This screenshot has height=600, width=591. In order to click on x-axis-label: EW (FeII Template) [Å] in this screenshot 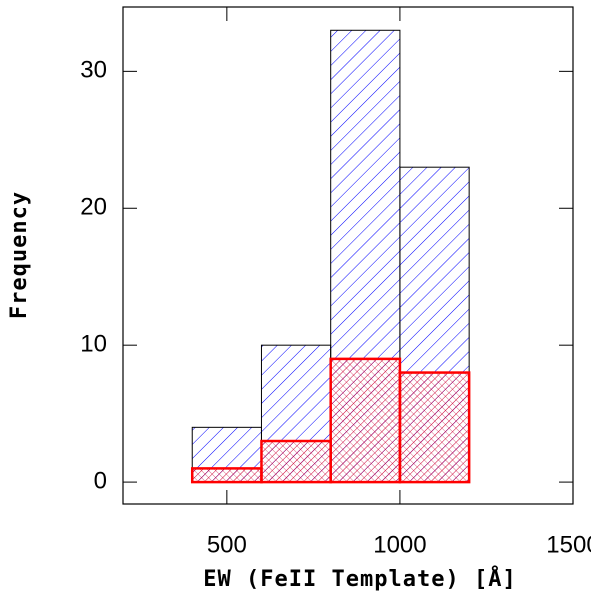, I will do `click(359, 579)`.